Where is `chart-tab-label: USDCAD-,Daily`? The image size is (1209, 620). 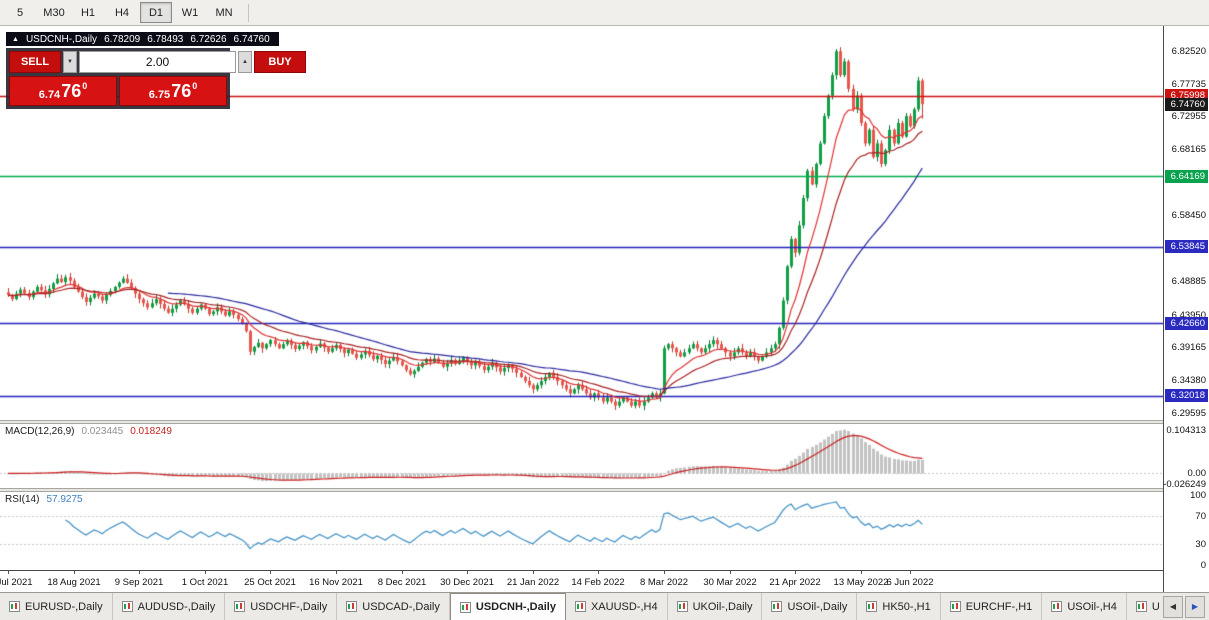
chart-tab-label: USDCAD-,Daily is located at coordinates (401, 606).